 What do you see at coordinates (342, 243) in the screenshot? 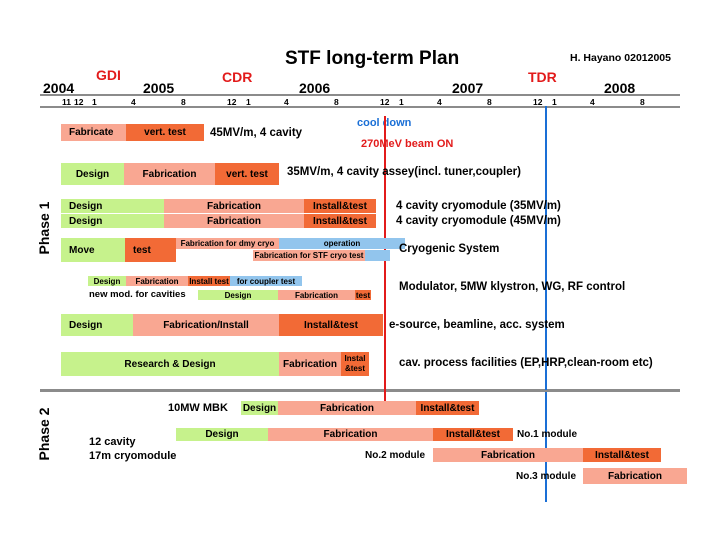
I see `bar-operation: operation` at bounding box center [342, 243].